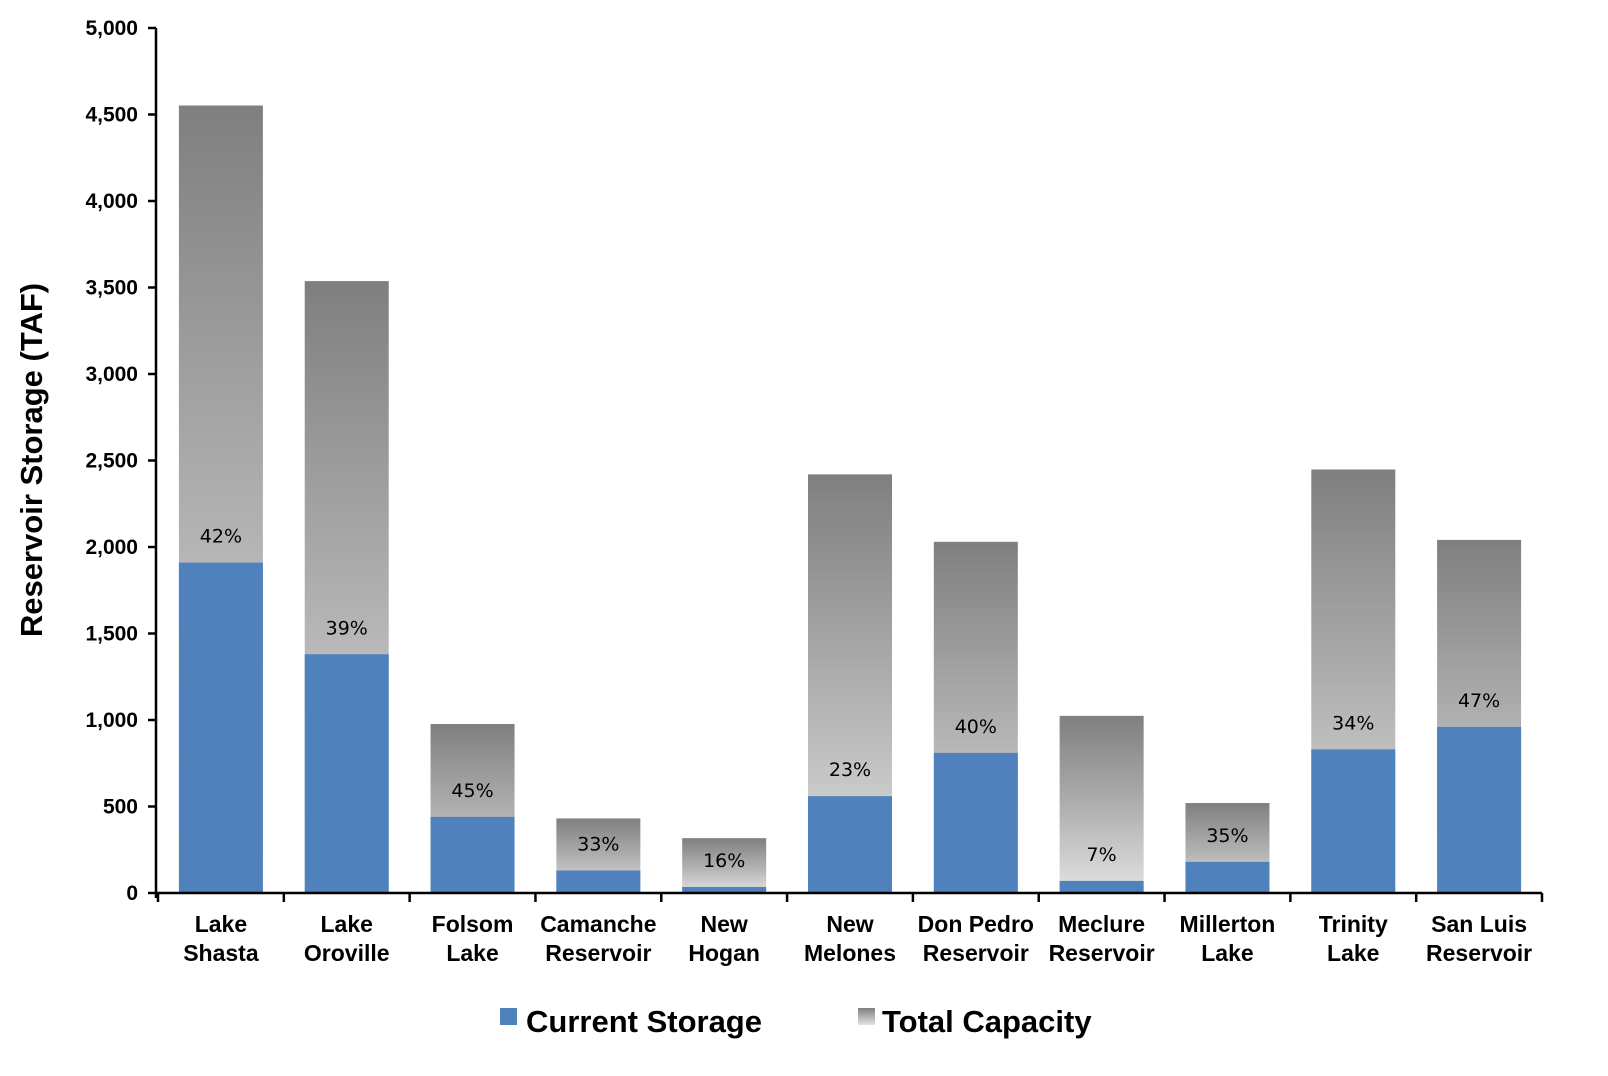 The width and height of the screenshot is (1608, 1076). I want to click on percent-label: 33%, so click(598, 845).